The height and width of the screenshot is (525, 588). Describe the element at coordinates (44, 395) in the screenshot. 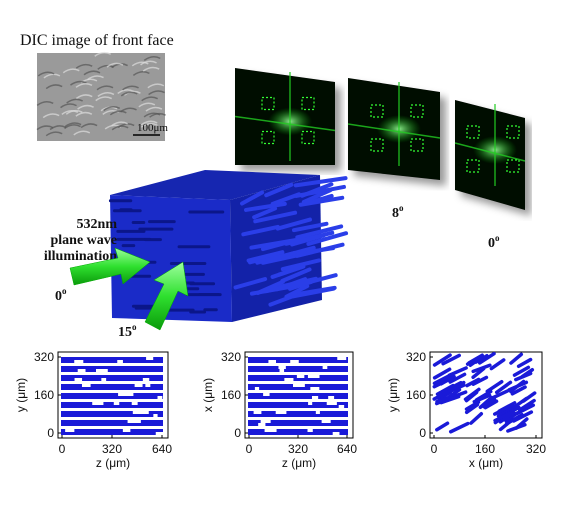

I see `y-tick-label: 160` at that location.